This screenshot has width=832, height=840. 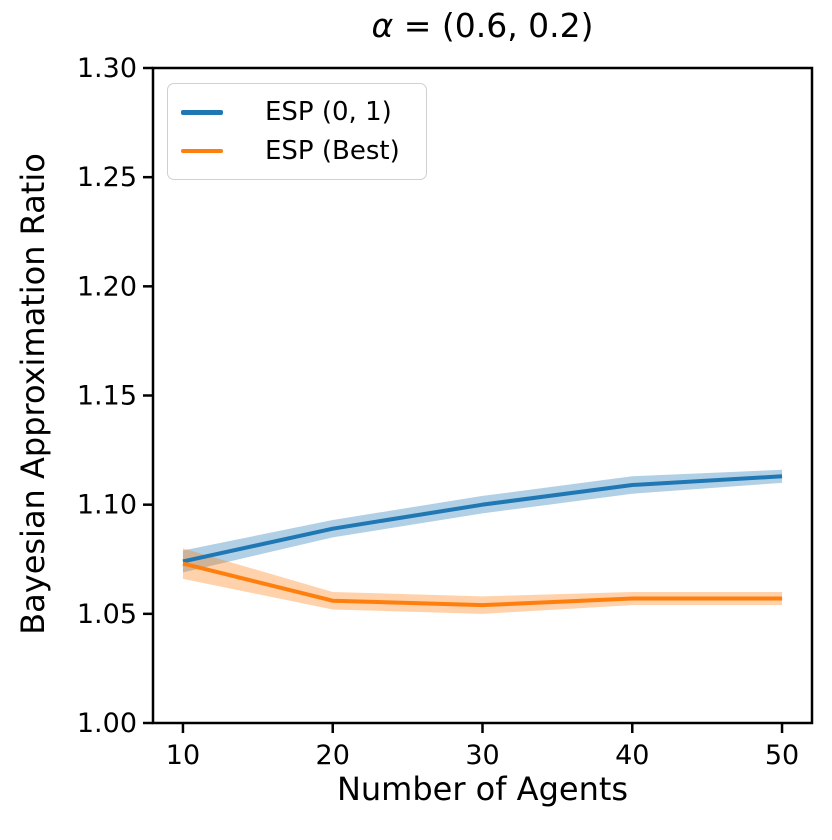 What do you see at coordinates (183, 755) in the screenshot?
I see `x-tick-label-10: 10` at bounding box center [183, 755].